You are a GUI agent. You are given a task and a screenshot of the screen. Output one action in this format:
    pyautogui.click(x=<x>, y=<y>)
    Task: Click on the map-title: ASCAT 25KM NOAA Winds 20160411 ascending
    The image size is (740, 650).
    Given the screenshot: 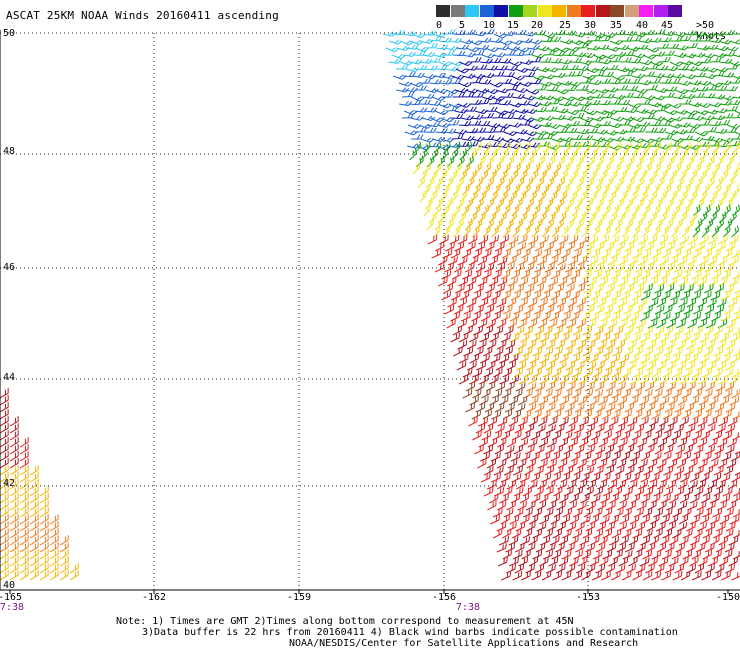 What is the action you would take?
    pyautogui.click(x=142, y=15)
    